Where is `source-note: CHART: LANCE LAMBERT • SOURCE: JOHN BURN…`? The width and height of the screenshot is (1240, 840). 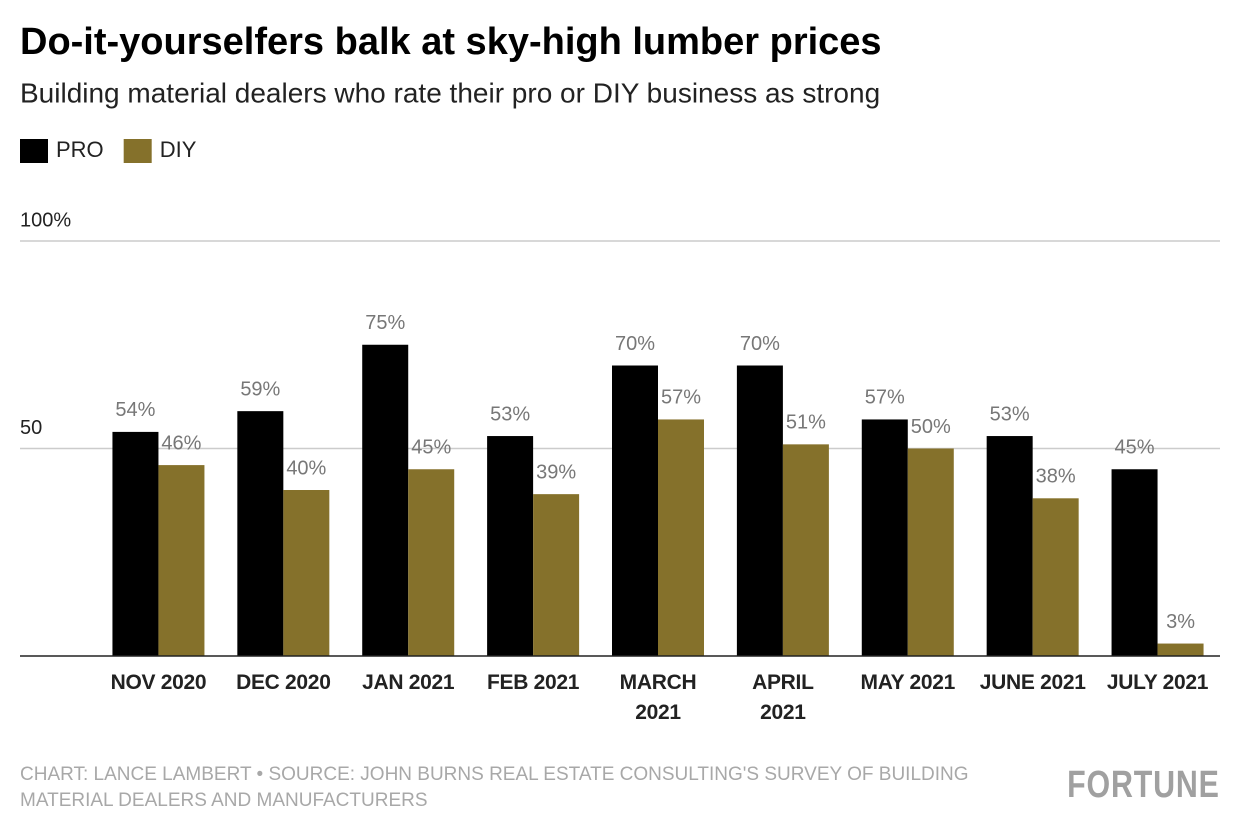
source-note: CHART: LANCE LAMBERT • SOURCE: JOHN BURN… is located at coordinates (494, 787).